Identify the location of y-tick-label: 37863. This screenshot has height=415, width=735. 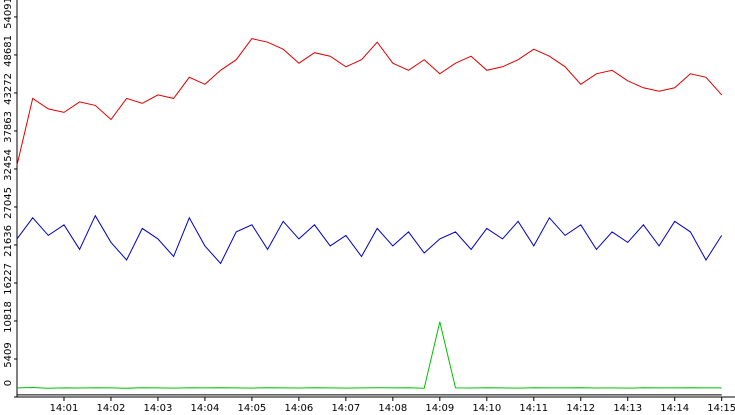
(8, 127).